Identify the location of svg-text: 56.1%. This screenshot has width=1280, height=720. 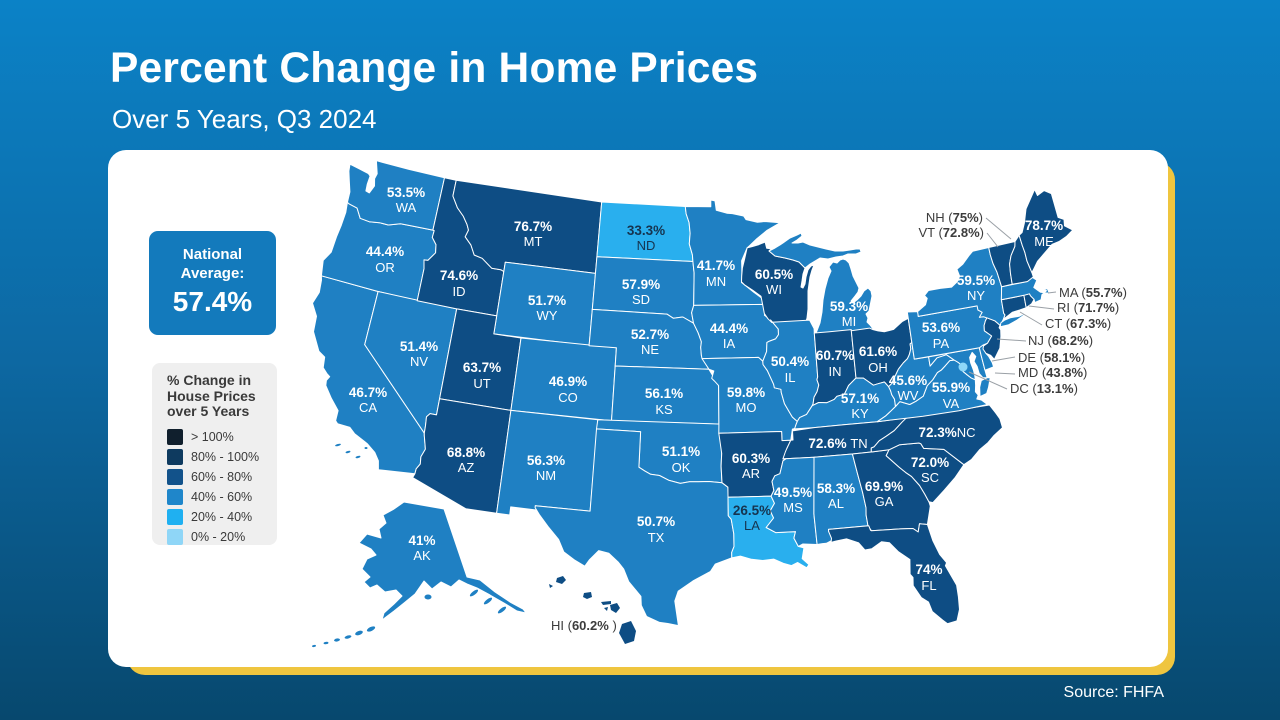
(664, 393).